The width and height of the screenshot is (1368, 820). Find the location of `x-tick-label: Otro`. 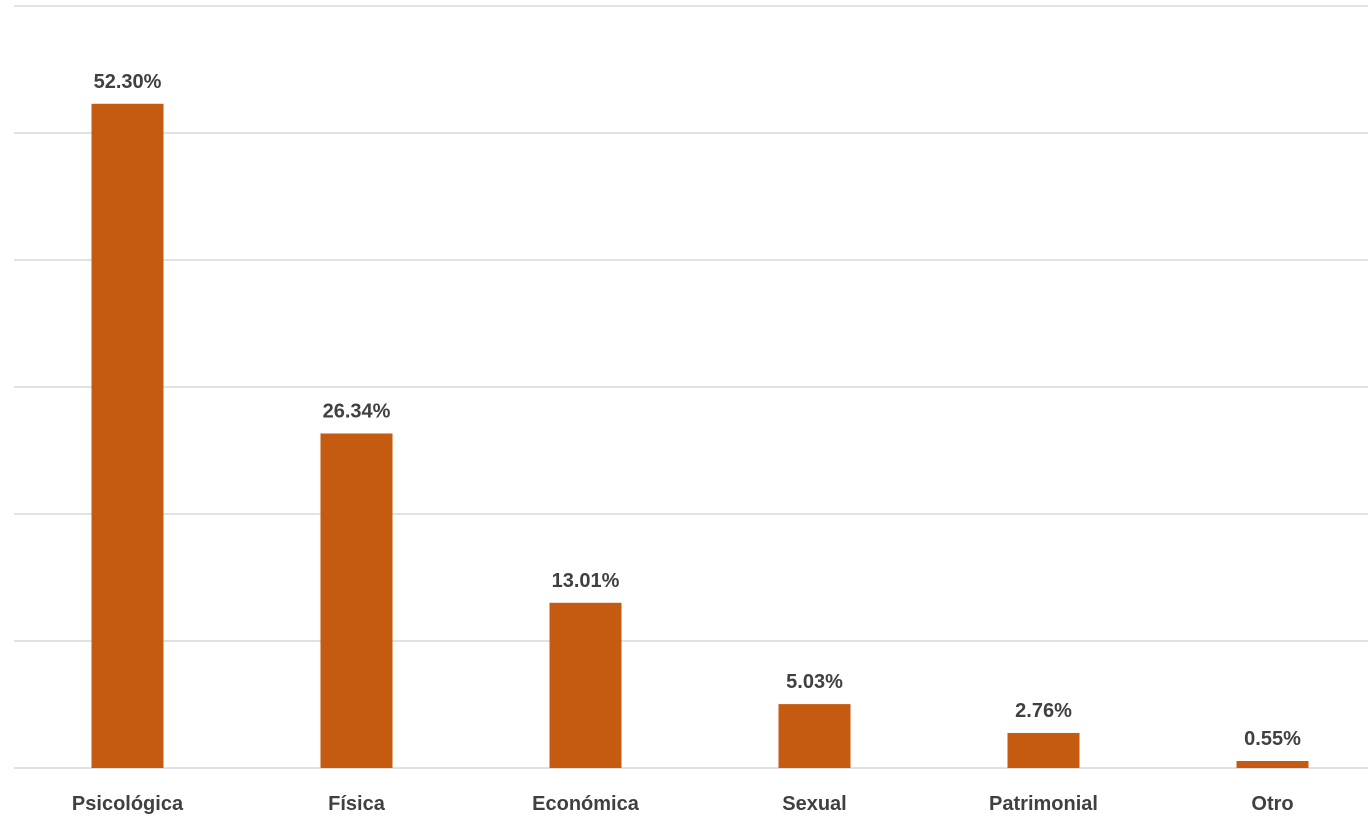

x-tick-label: Otro is located at coordinates (1272, 804).